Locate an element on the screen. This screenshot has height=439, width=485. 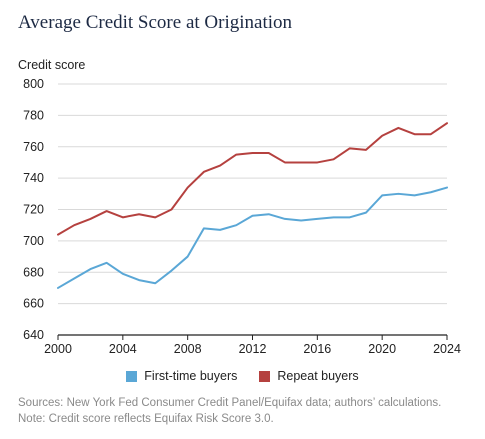
legend-item-first-time: First-time buyers is located at coordinates (181, 376).